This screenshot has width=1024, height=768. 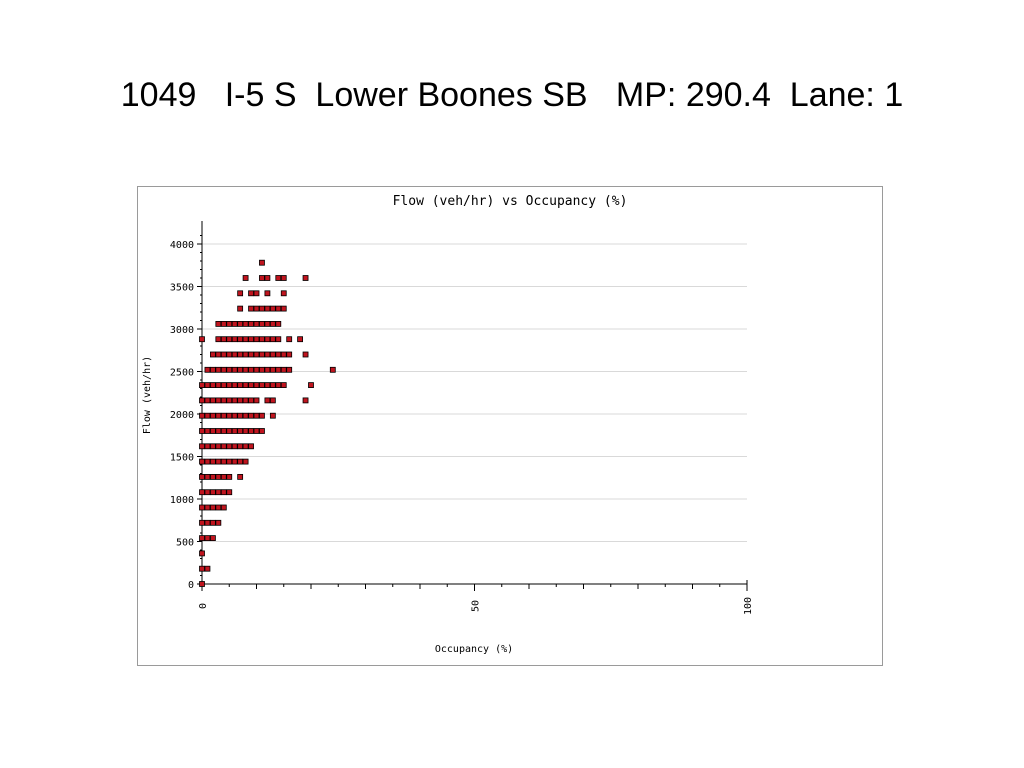 What do you see at coordinates (182, 245) in the screenshot?
I see `y-tick-label: 4000` at bounding box center [182, 245].